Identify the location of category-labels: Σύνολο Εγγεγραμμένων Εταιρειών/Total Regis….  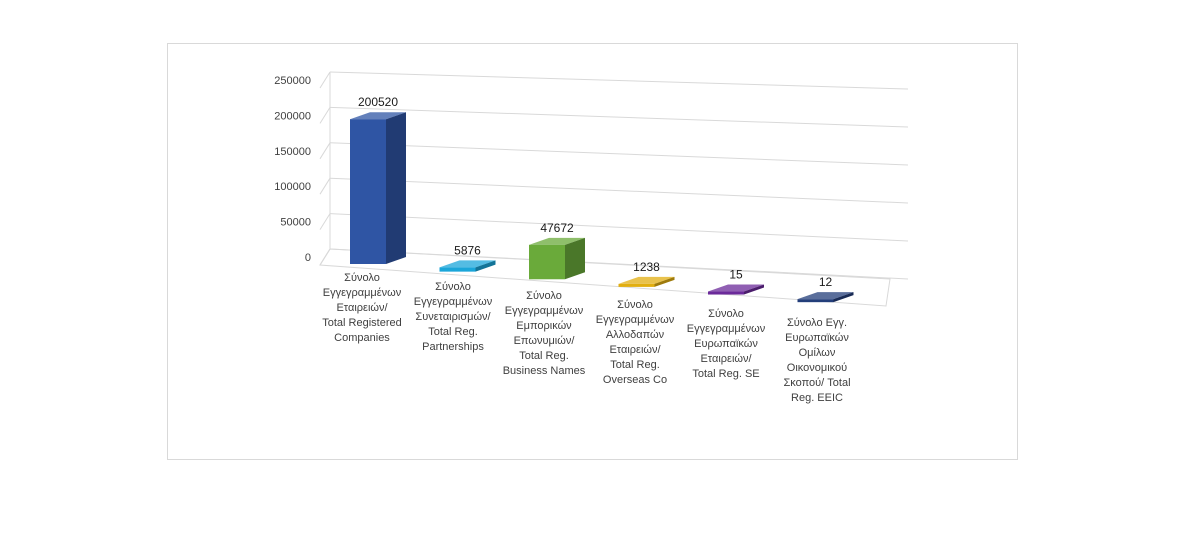
(586, 338).